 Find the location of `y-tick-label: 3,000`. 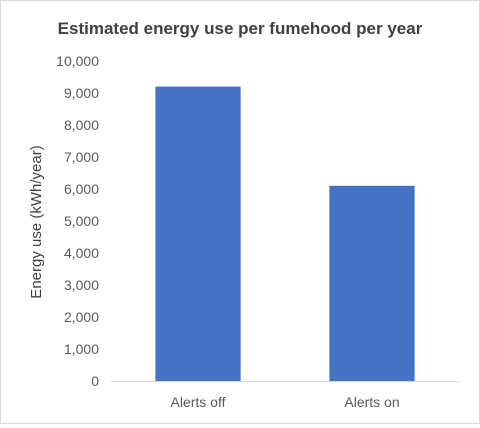

y-tick-label: 3,000 is located at coordinates (81, 285).